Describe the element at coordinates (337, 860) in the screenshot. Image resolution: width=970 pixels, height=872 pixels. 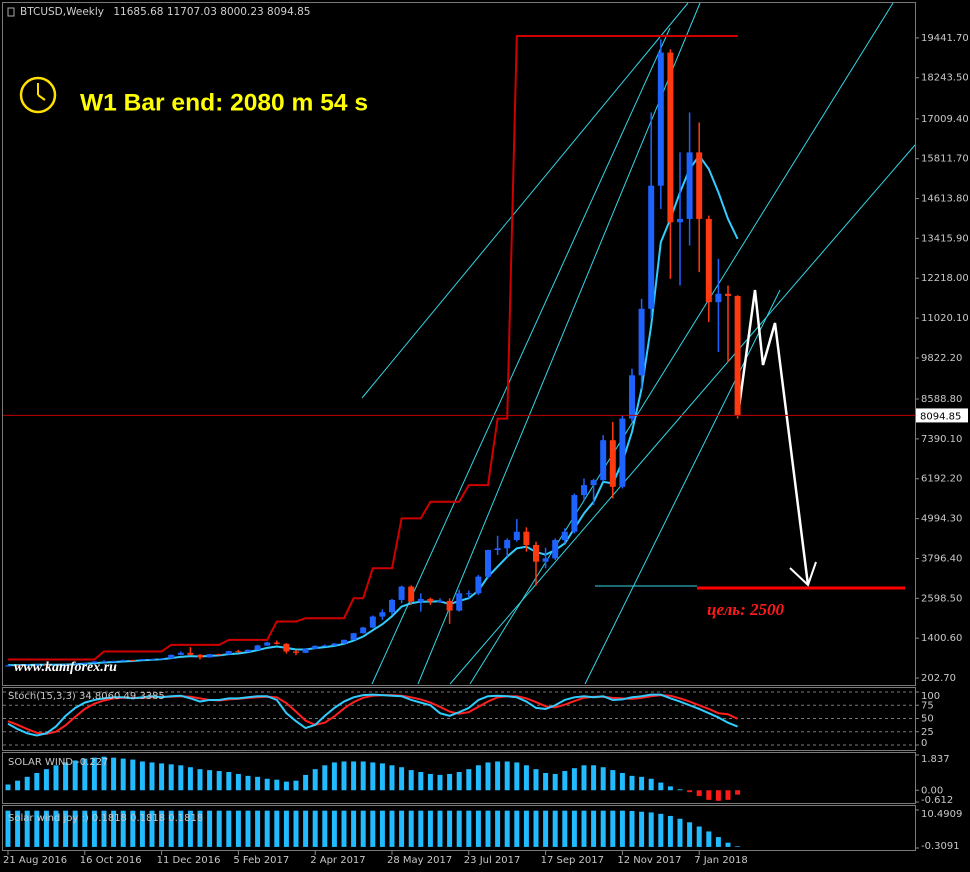
I see `x-tick-label: 2 Apr 2017` at that location.